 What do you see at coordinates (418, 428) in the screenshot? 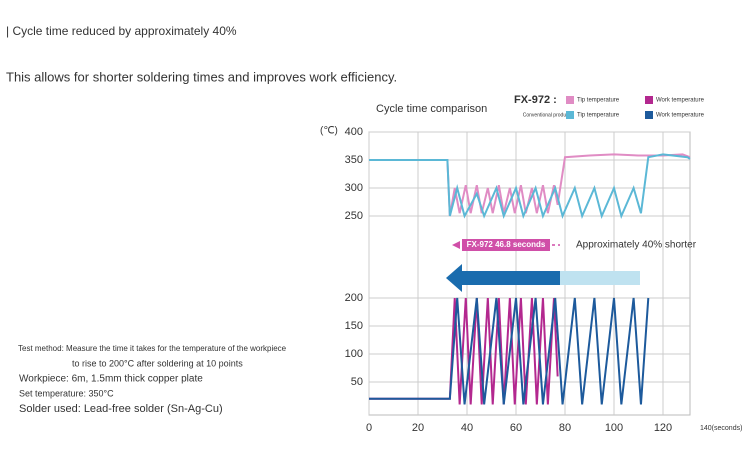
I see `x-tick-label: 20` at bounding box center [418, 428].